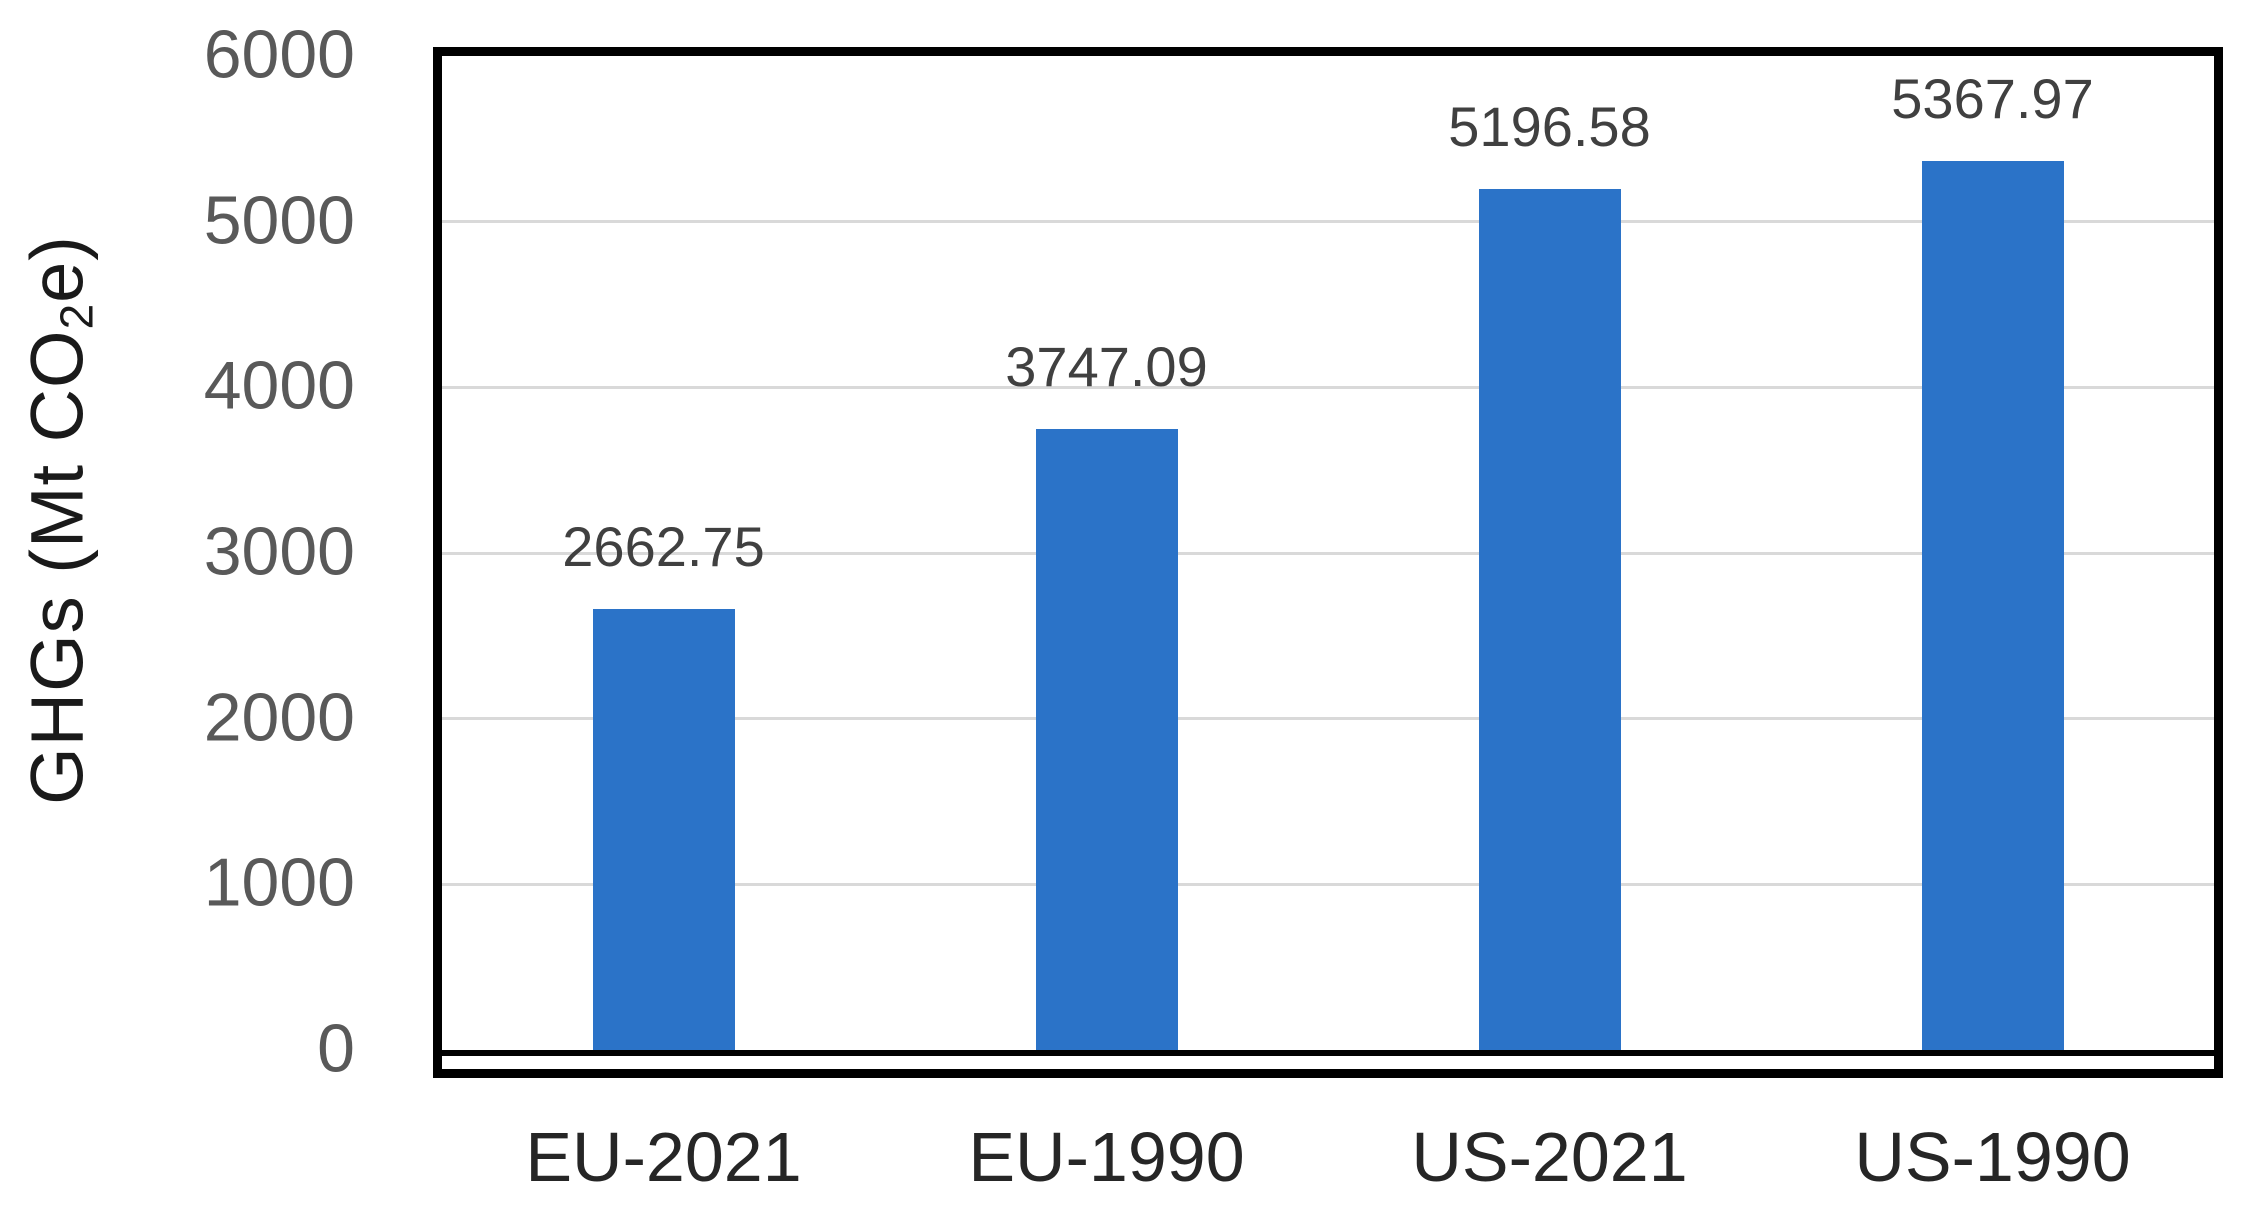 This screenshot has height=1223, width=2257. Describe the element at coordinates (279, 882) in the screenshot. I see `y-axis-tick-label: 1000` at that location.